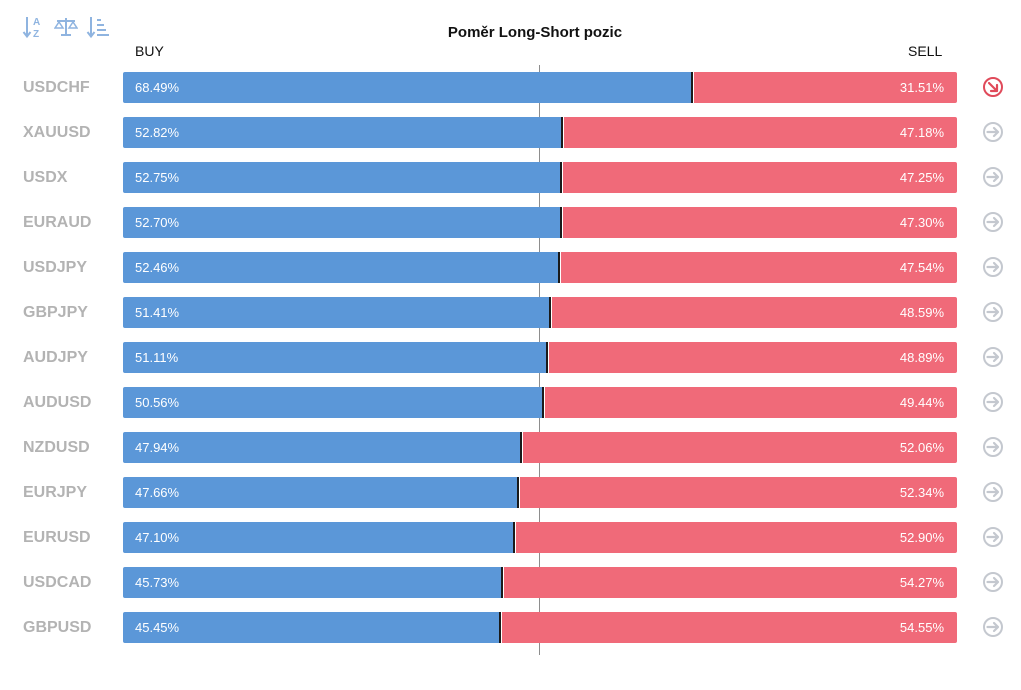  I want to click on sell-column-label: SELL, so click(925, 51).